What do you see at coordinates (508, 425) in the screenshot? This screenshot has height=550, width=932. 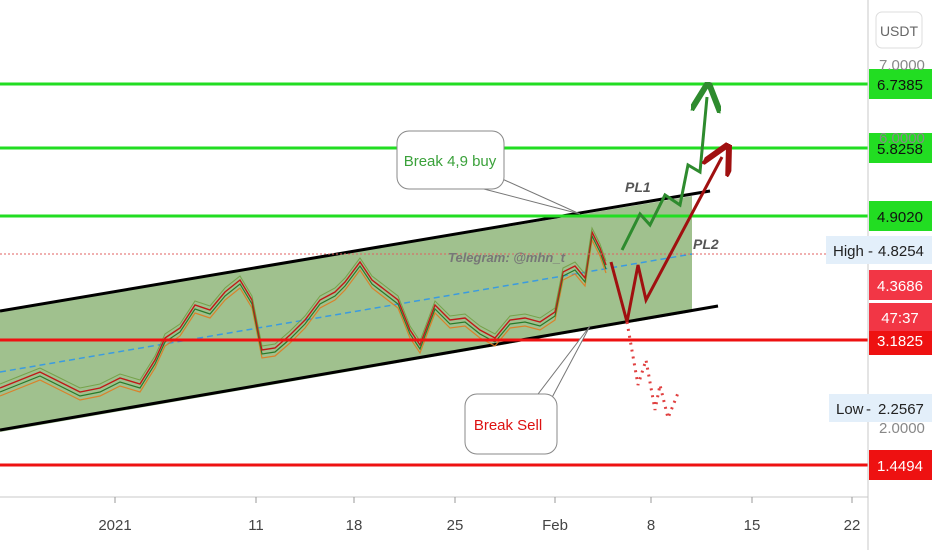 I see `sell-callout-text: Break Sell` at bounding box center [508, 425].